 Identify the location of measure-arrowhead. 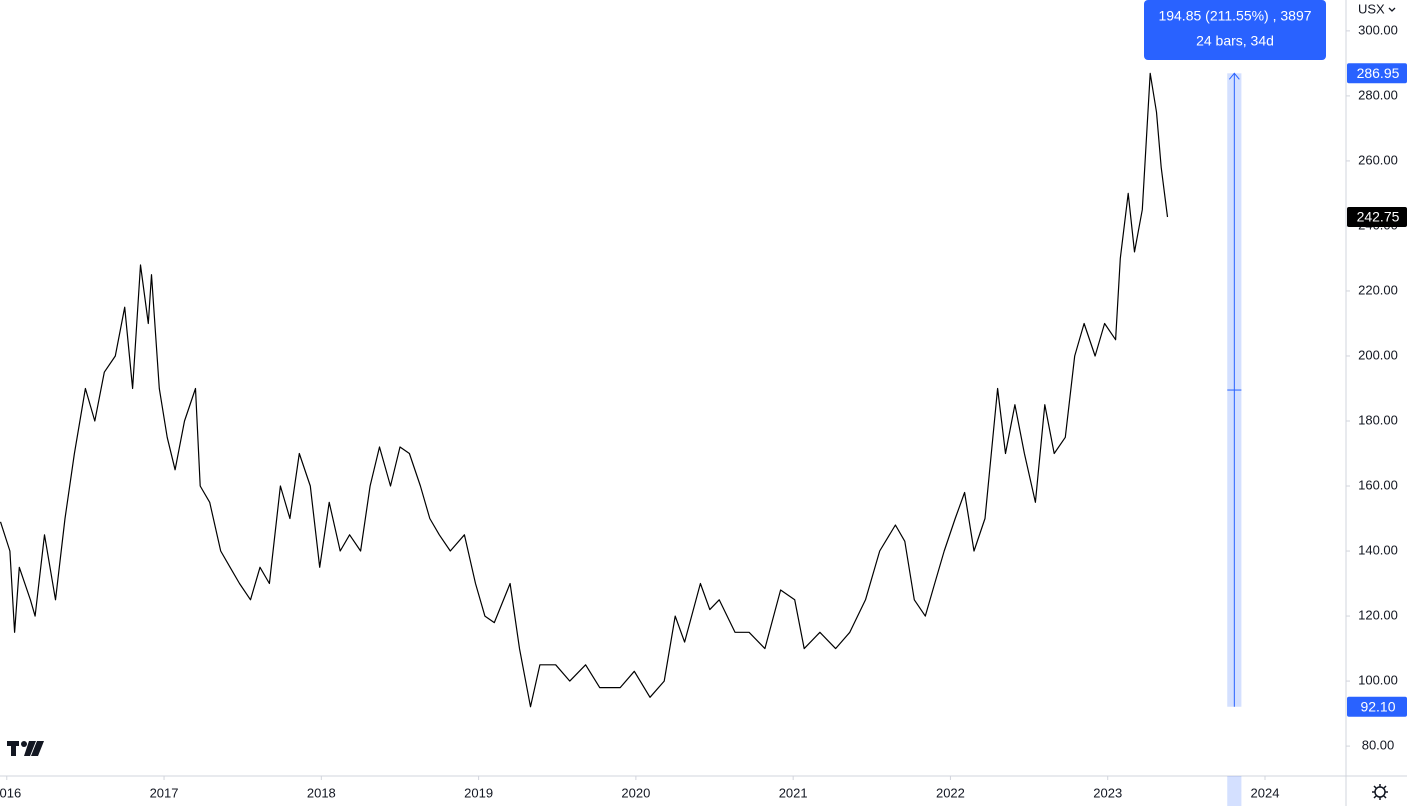
(1234, 76).